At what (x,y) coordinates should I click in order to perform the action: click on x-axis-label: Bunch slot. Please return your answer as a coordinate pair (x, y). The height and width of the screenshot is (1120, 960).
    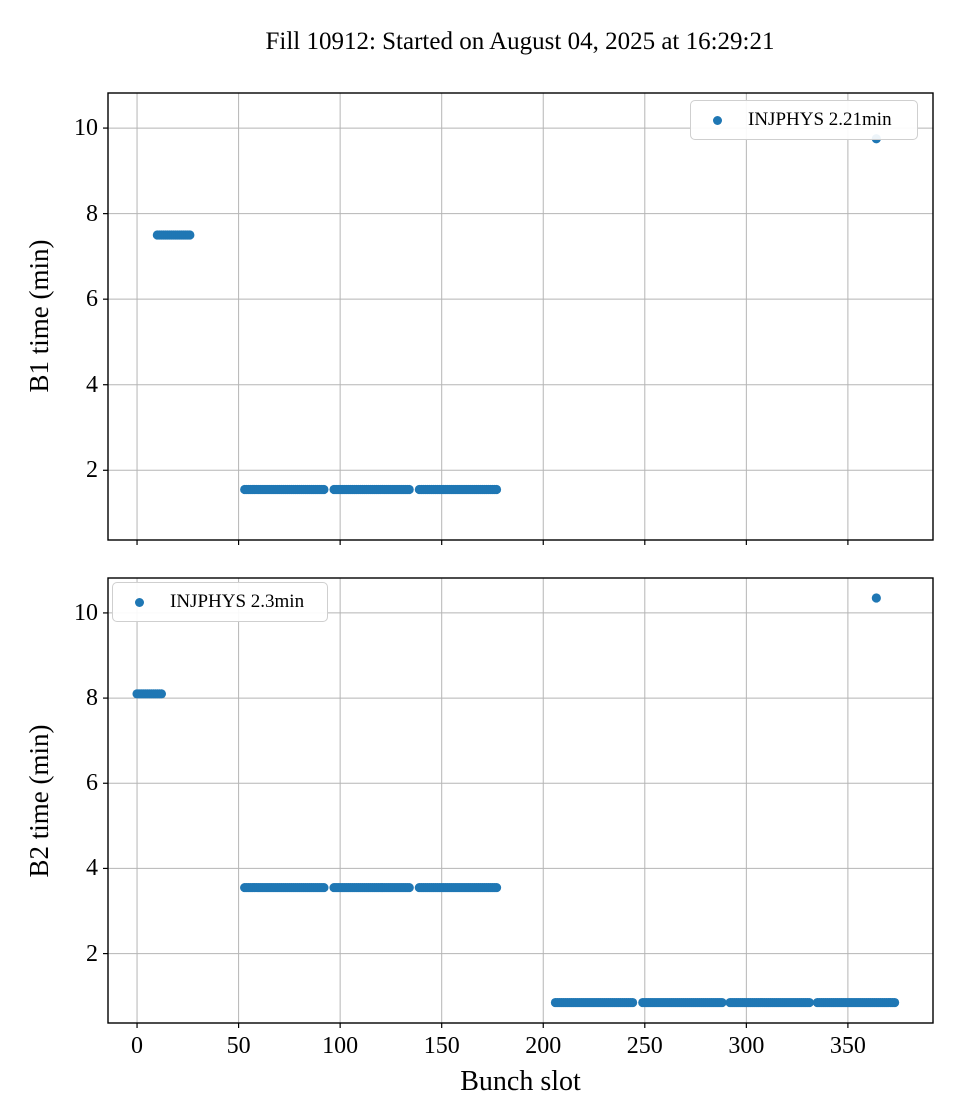
    Looking at the image, I should click on (520, 1081).